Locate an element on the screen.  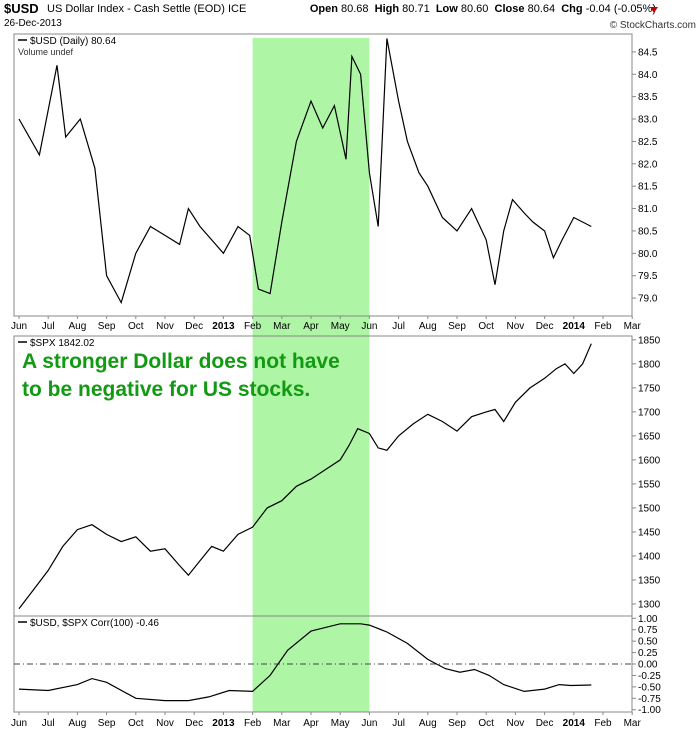
close-value: 80.64 is located at coordinates (541, 9).